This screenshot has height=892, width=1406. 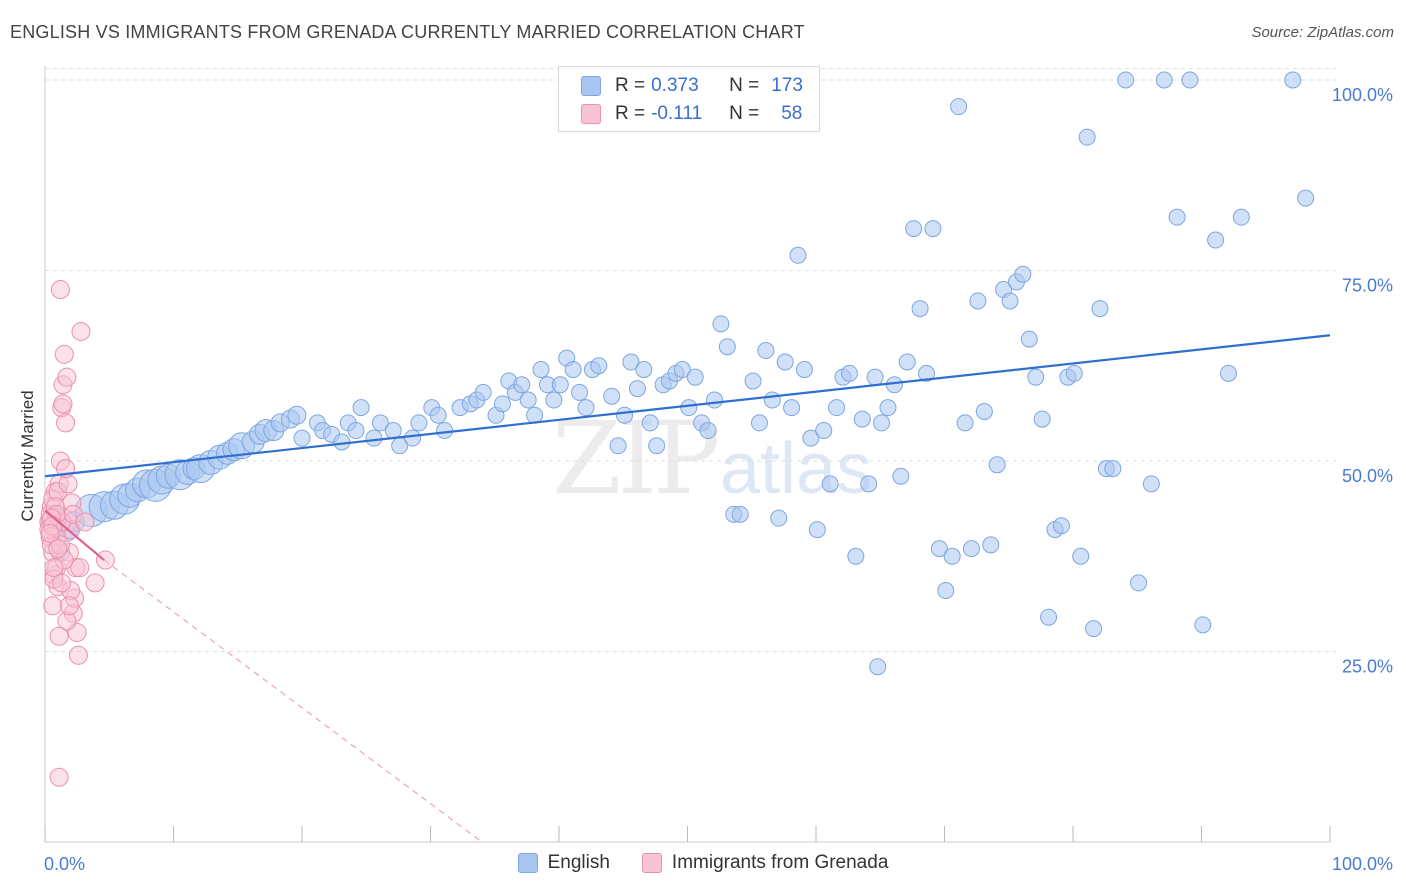 What do you see at coordinates (692, 86) in the screenshot?
I see `legend-row-english: R = 0.373 N = 173` at bounding box center [692, 86].